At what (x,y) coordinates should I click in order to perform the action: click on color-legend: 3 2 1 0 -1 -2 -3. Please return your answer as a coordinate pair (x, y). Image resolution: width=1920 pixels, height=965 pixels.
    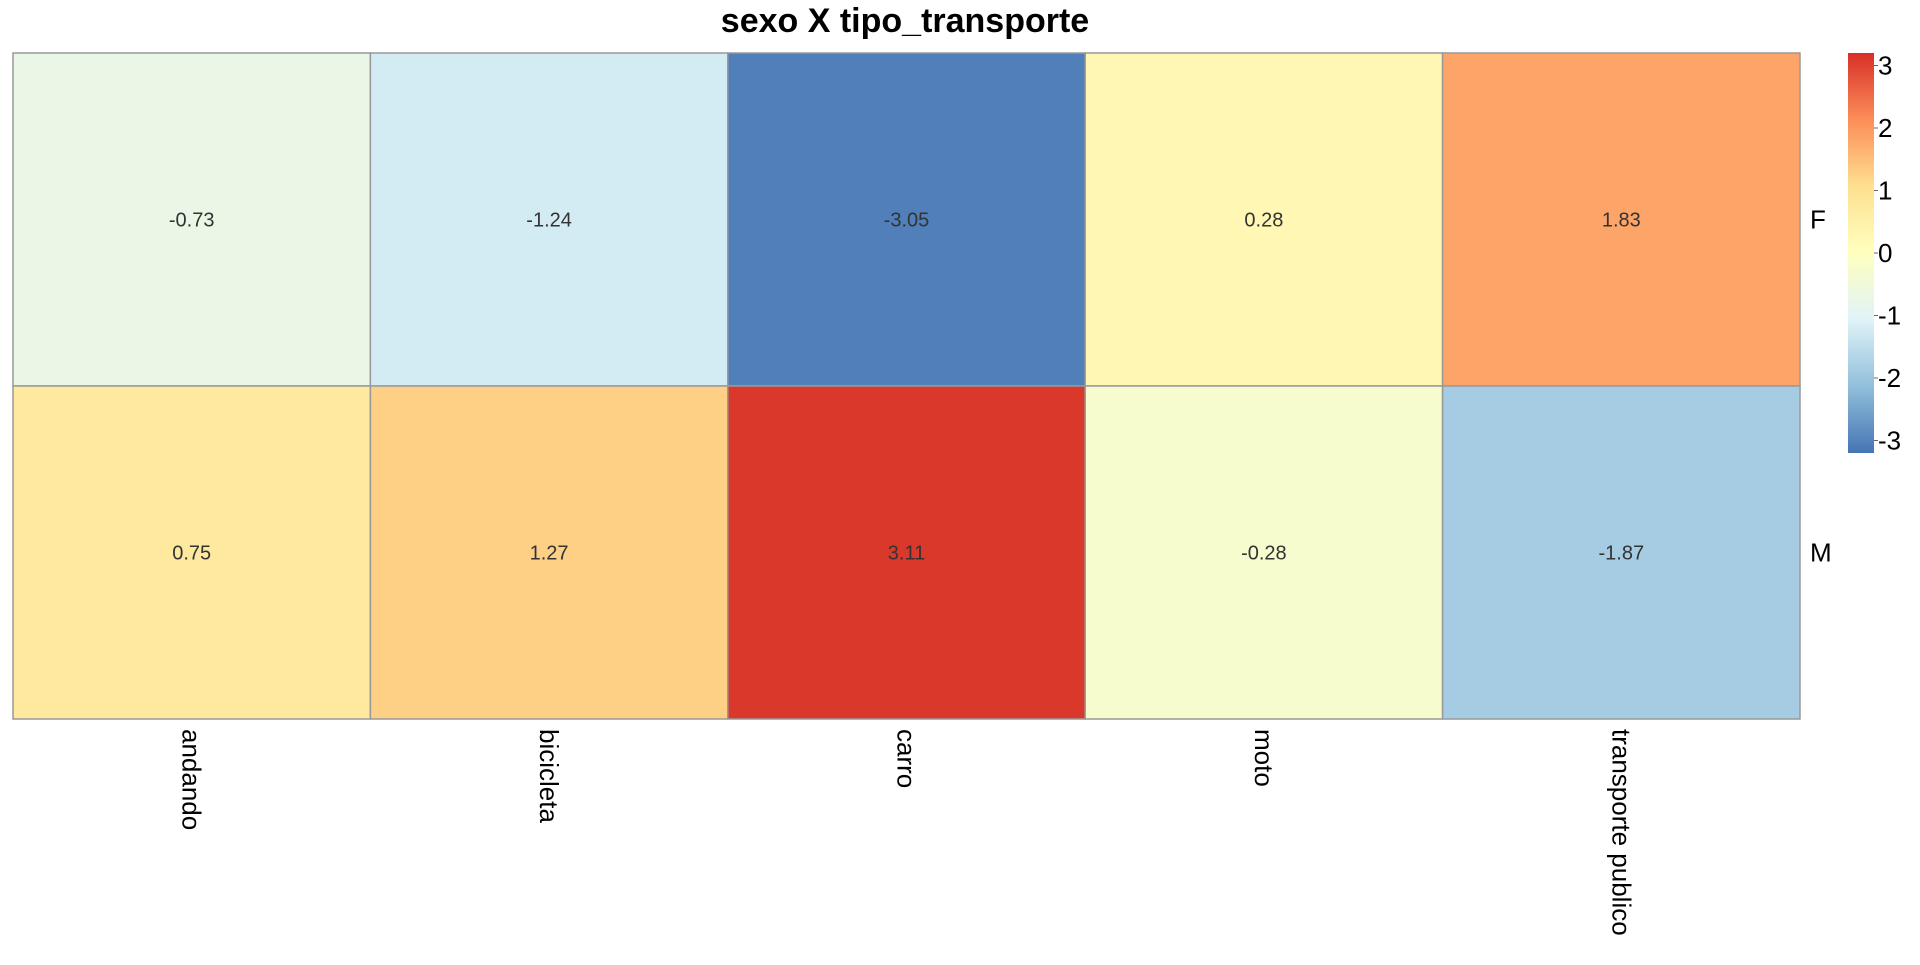
    Looking at the image, I should click on (1874, 253).